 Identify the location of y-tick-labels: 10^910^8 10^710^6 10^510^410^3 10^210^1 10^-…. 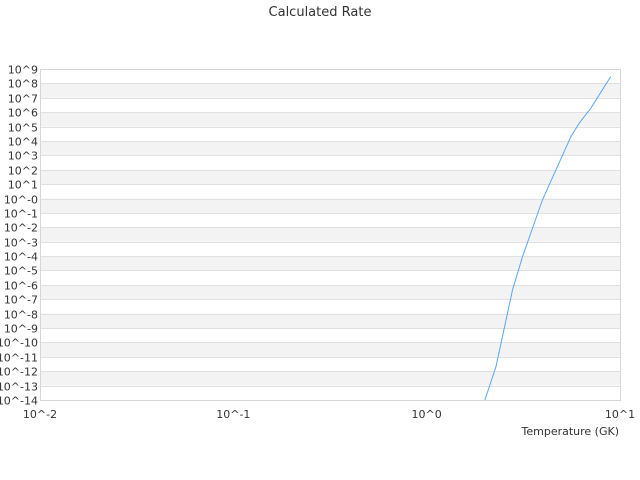
(19, 236).